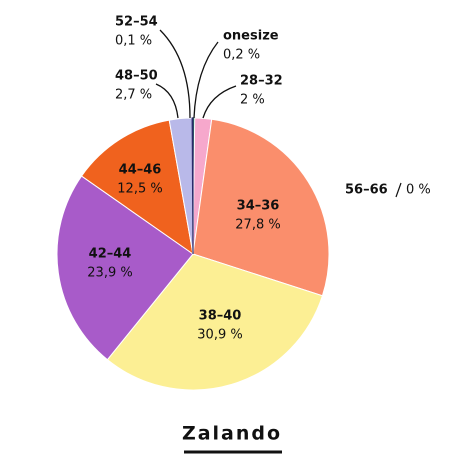 This screenshot has height=468, width=468. What do you see at coordinates (139, 189) in the screenshot?
I see `slice-value: 12,5 %` at bounding box center [139, 189].